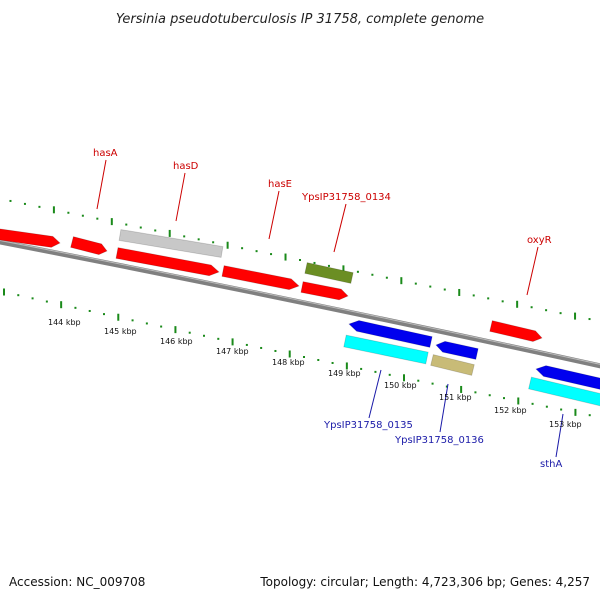 The image size is (600, 600). I want to click on gene-label-oxyR: oxyR, so click(539, 240).